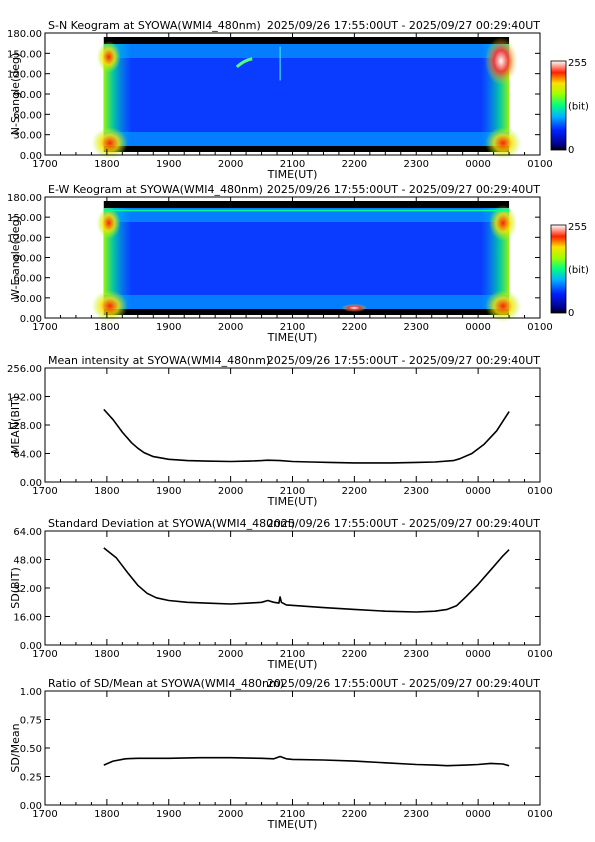 This screenshot has width=595, height=842. I want to click on y-axis-label: W-E angle(deg), so click(15, 257).